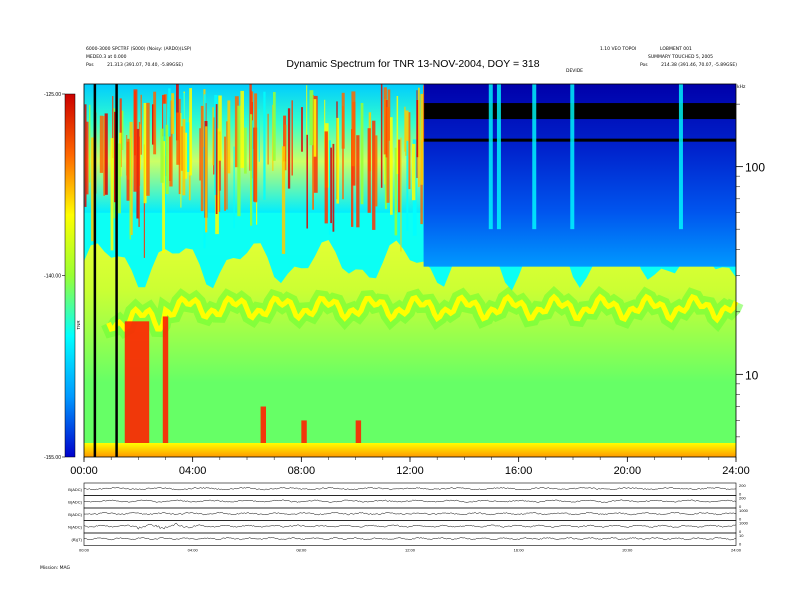  Describe the element at coordinates (618, 49) in the screenshot. I see `header-right-line-1: 1.10 VEO TOPOI` at that location.